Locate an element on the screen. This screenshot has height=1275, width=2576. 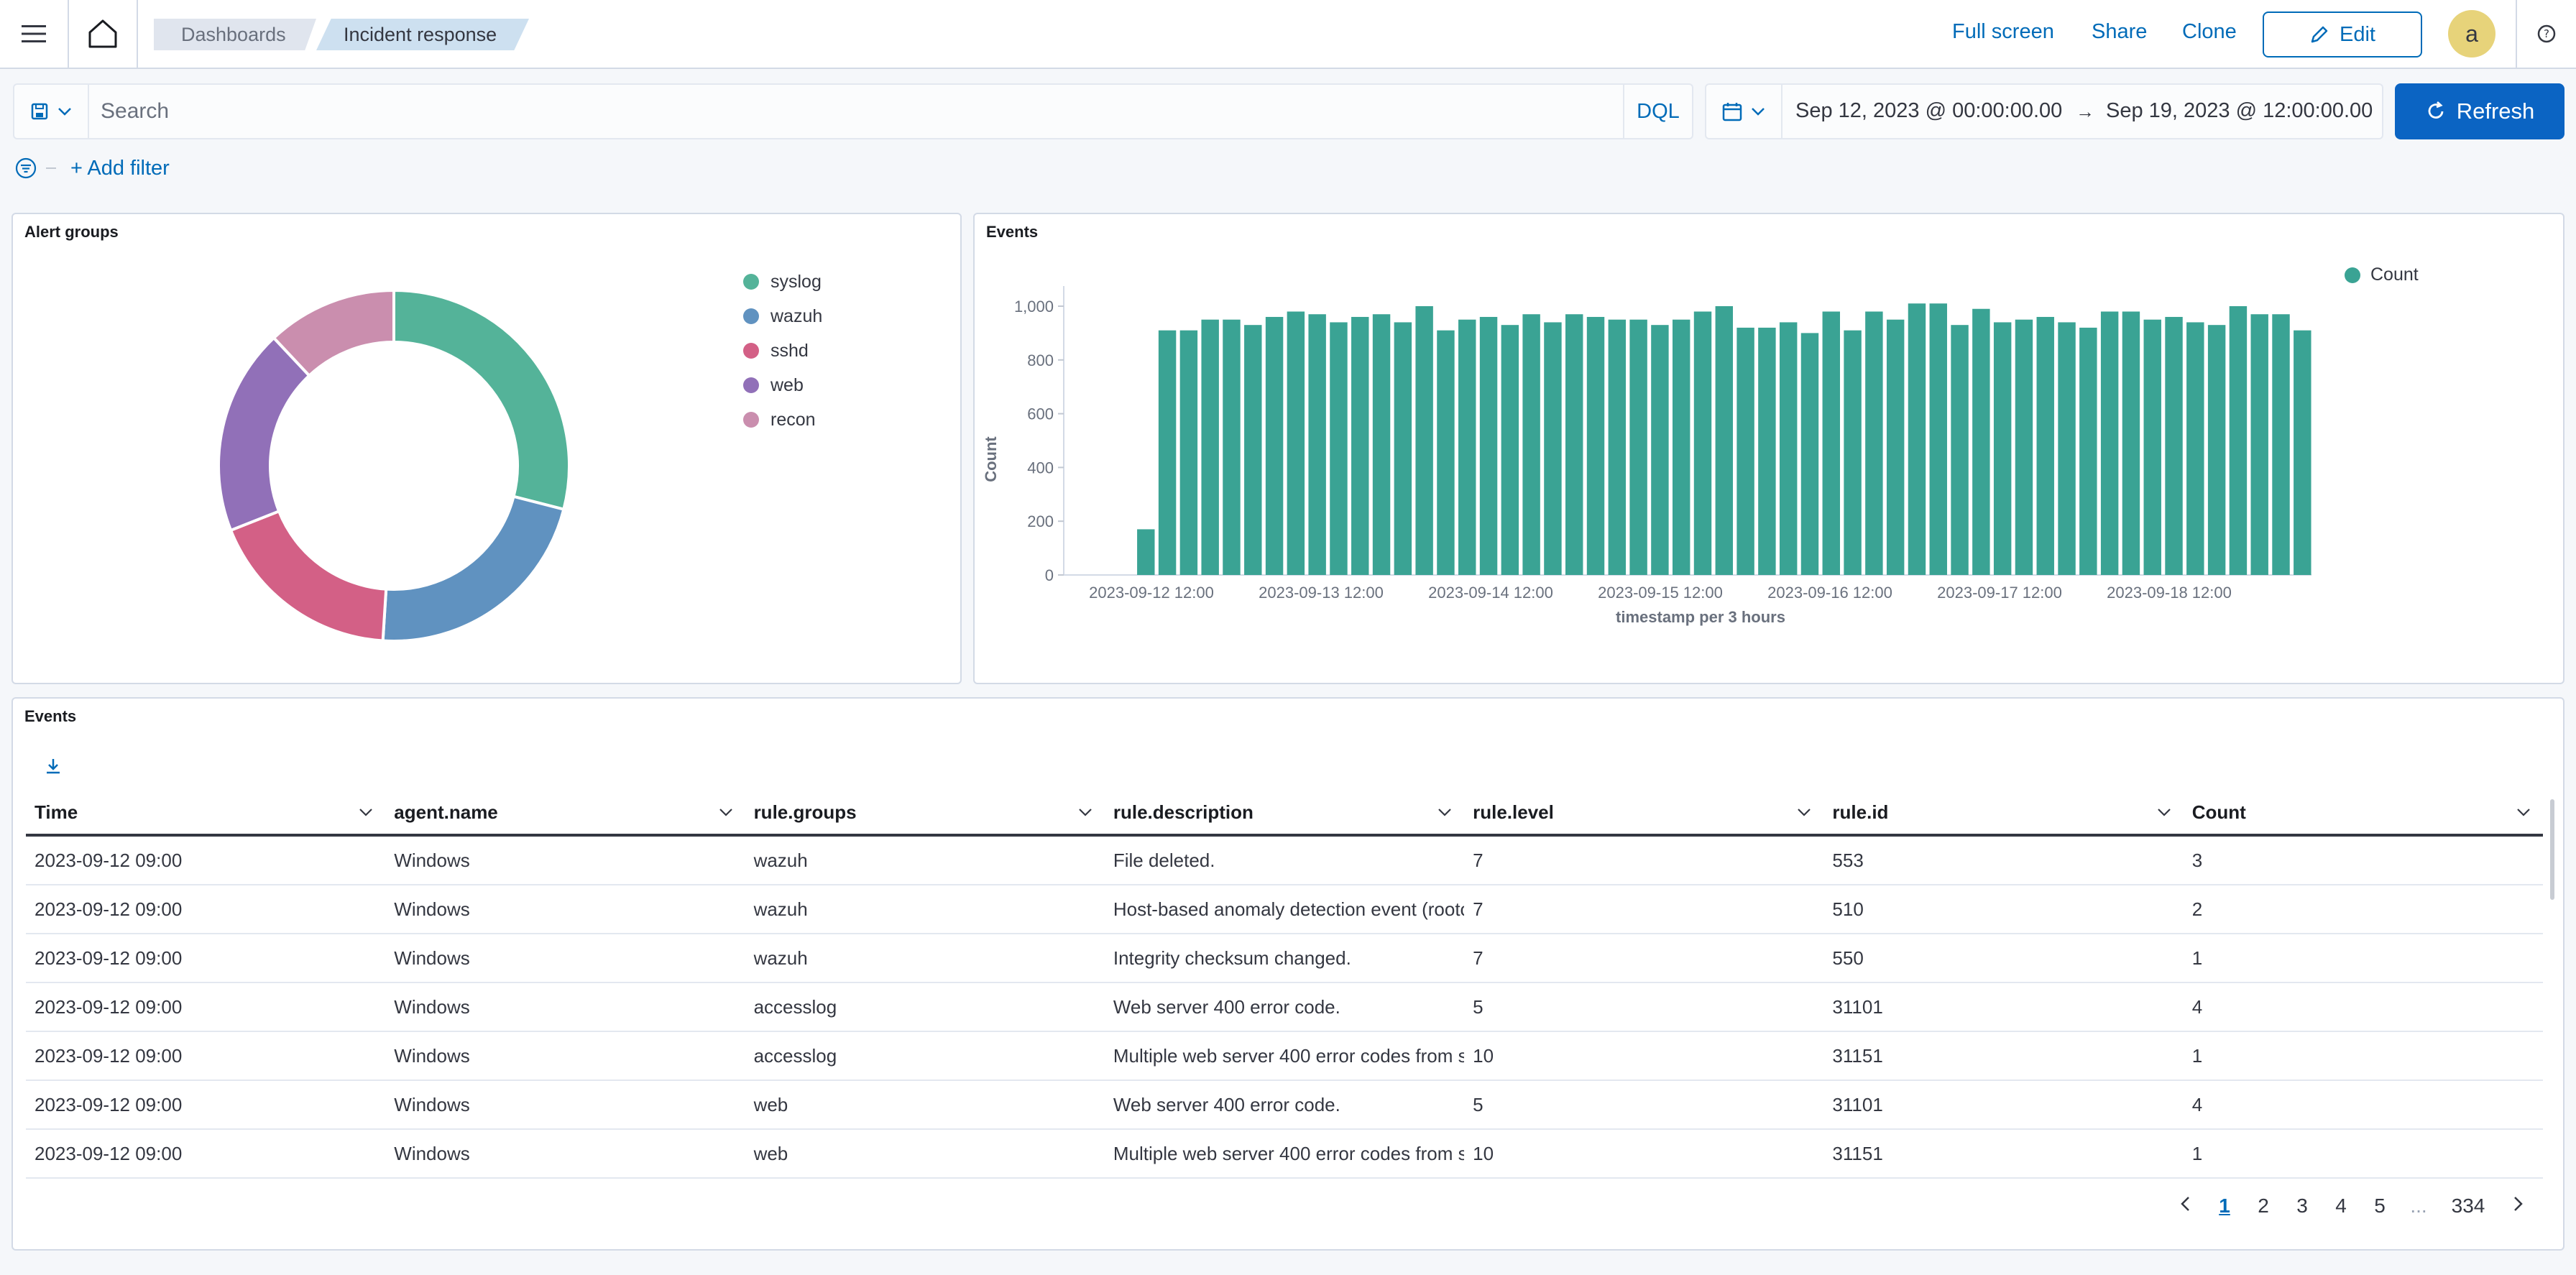
donut-slice-sshd is located at coordinates (308, 576).